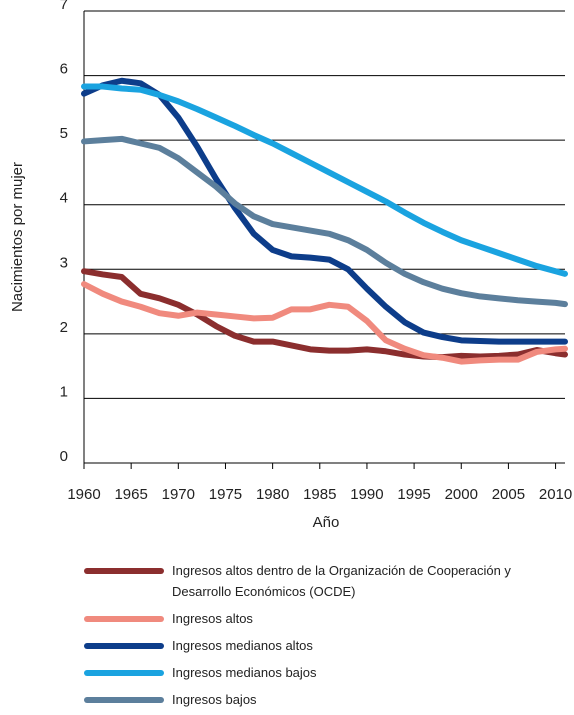 The image size is (574, 715). Describe the element at coordinates (324, 672) in the screenshot. I see `legend-item: Ingresos medianos bajos` at that location.